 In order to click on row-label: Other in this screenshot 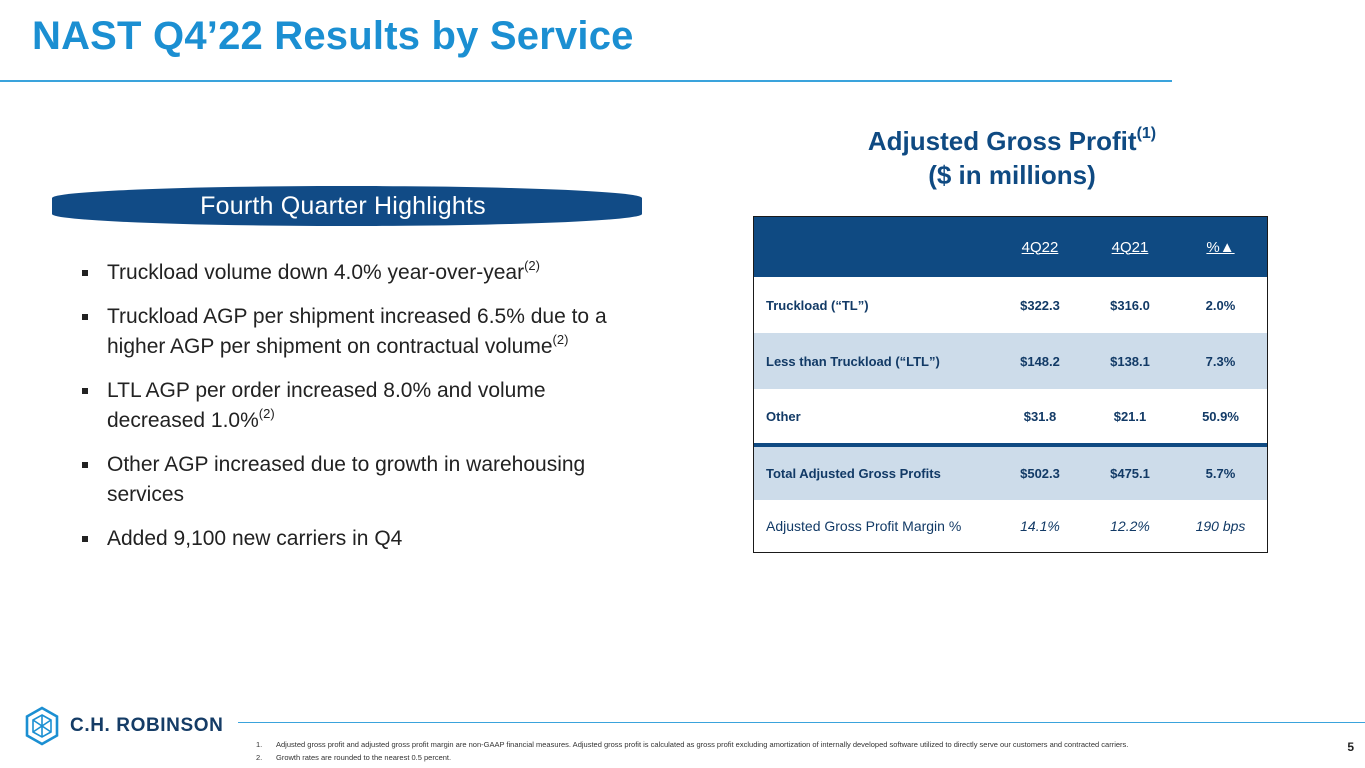, I will do `click(783, 416)`.